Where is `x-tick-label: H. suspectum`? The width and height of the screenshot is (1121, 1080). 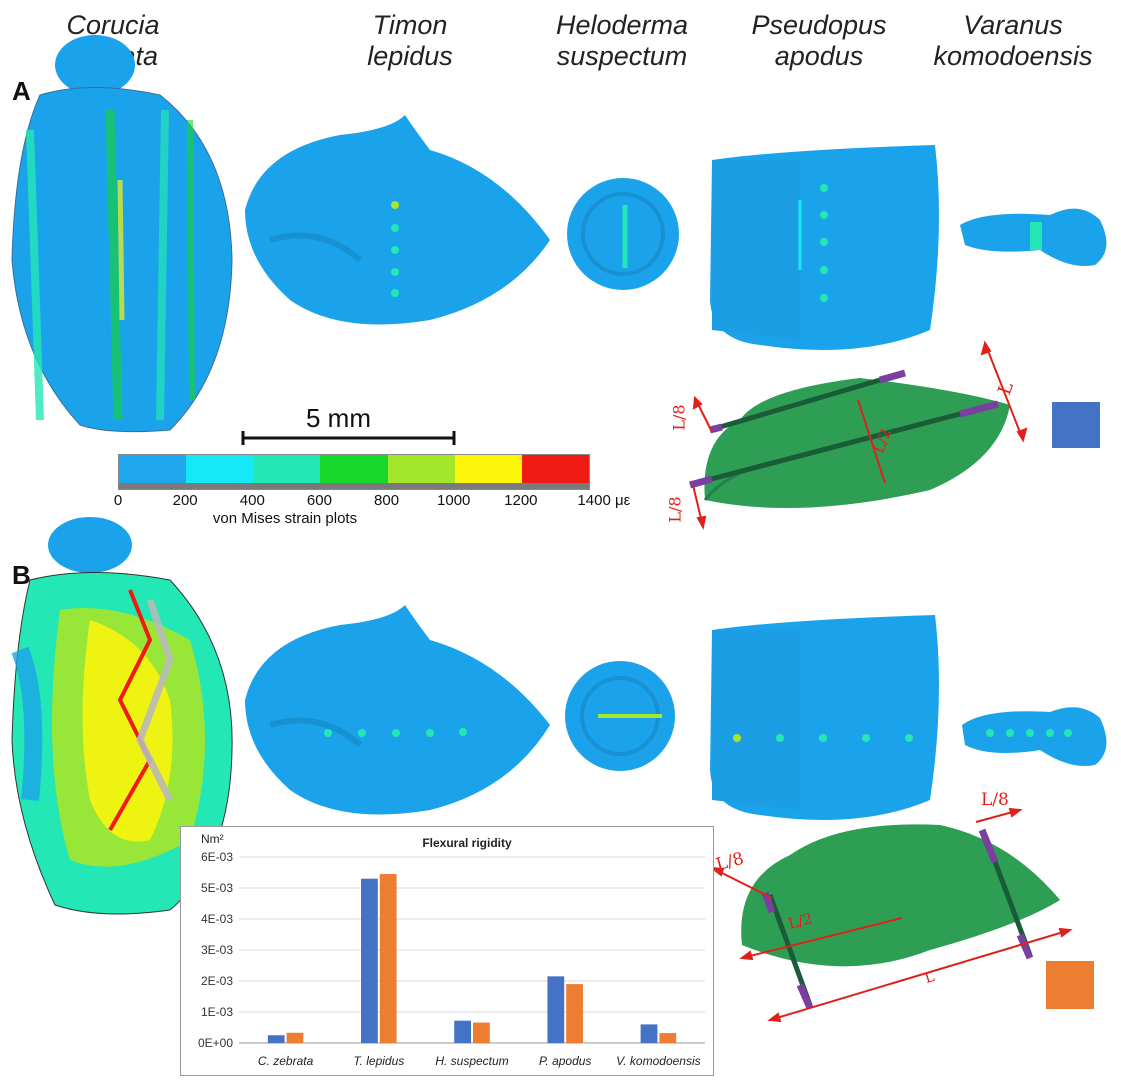
x-tick-label: H. suspectum is located at coordinates (471, 1061).